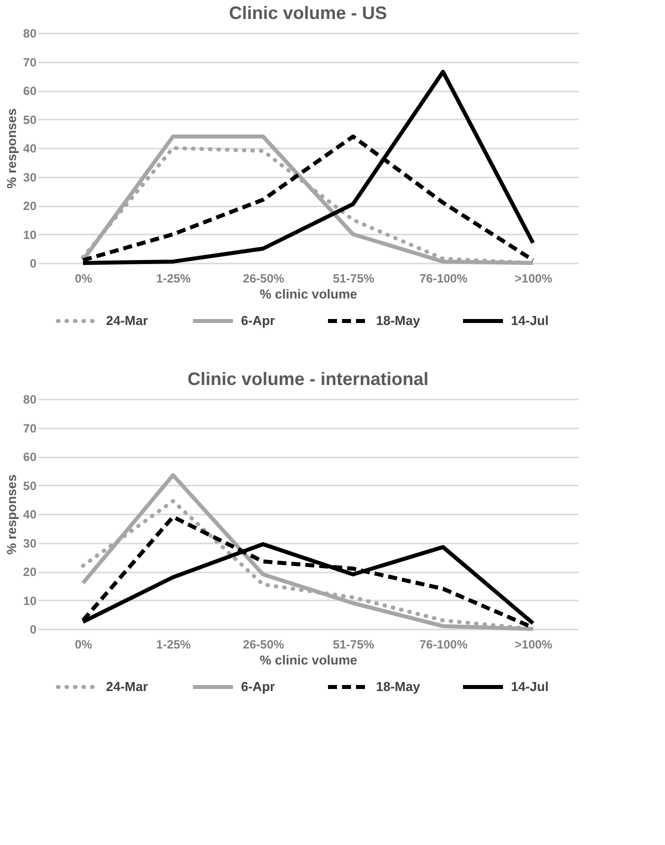  Describe the element at coordinates (308, 13) in the screenshot. I see `chart-title: Clinic volume - US` at that location.